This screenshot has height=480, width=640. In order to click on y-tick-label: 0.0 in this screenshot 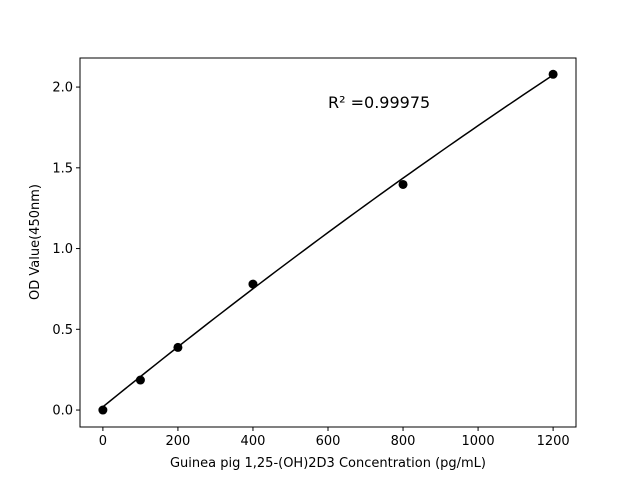, I will do `click(62, 411)`.